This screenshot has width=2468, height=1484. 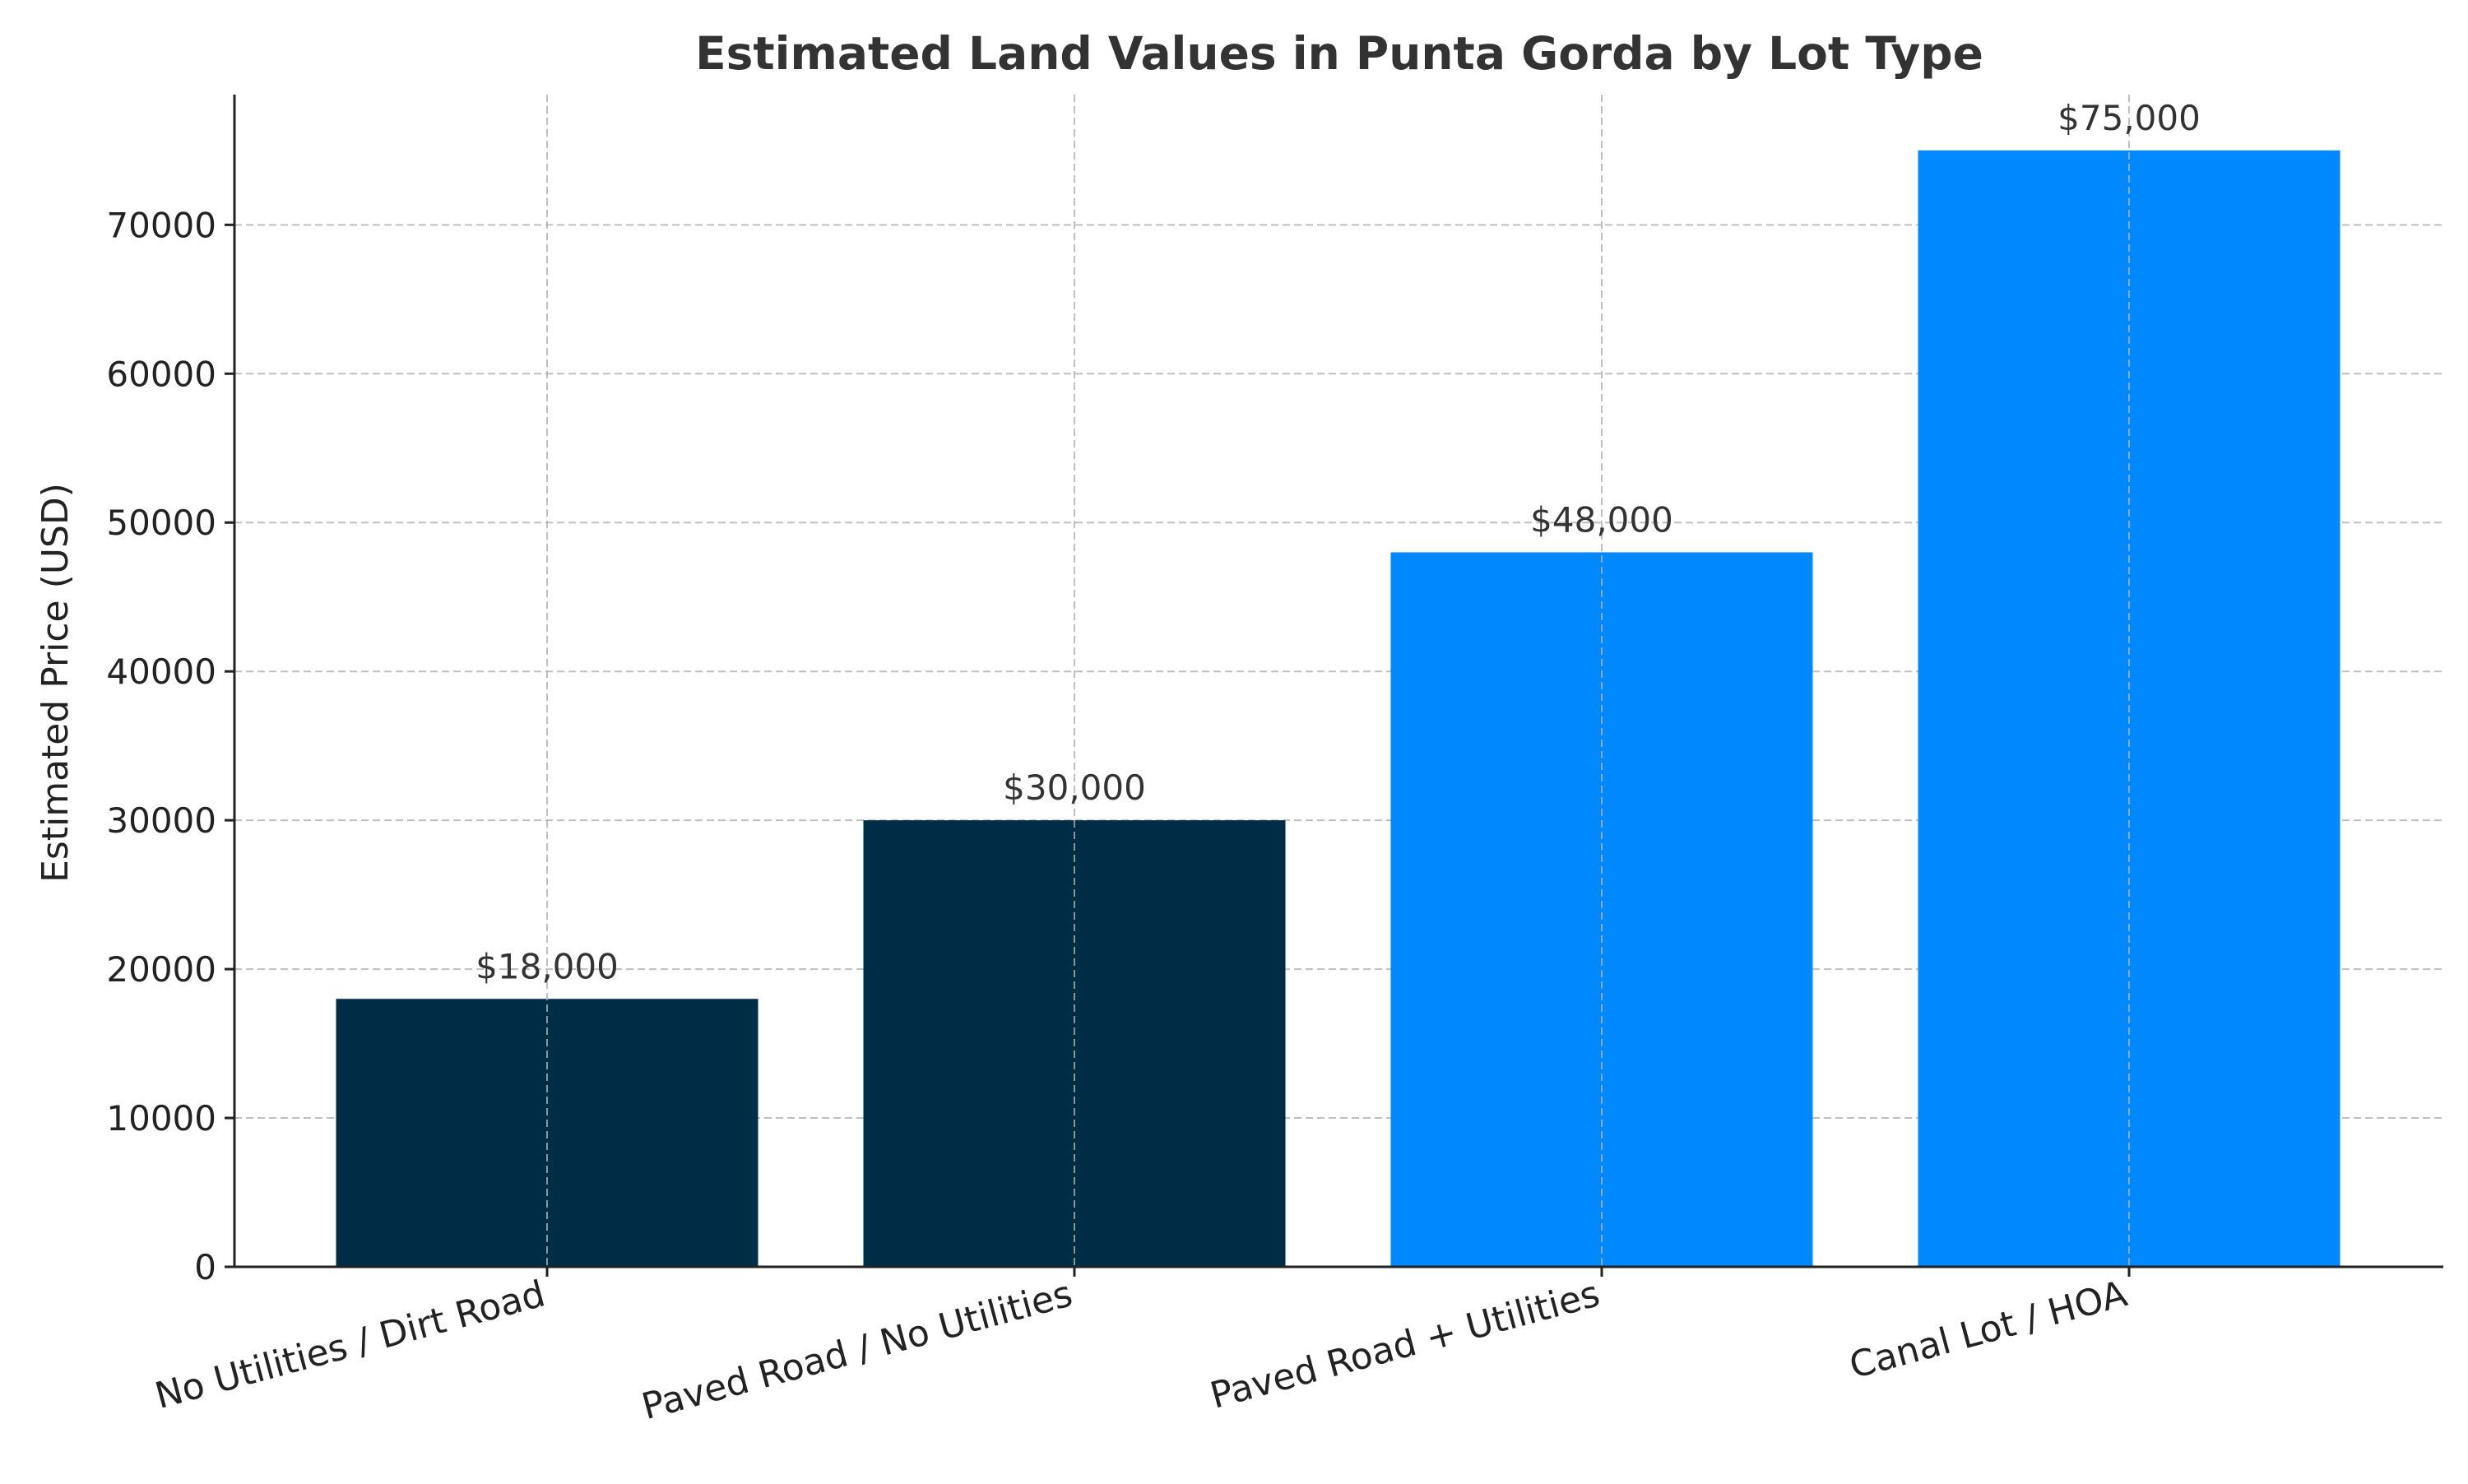 What do you see at coordinates (161, 969) in the screenshot?
I see `y-tick-label: 20000` at bounding box center [161, 969].